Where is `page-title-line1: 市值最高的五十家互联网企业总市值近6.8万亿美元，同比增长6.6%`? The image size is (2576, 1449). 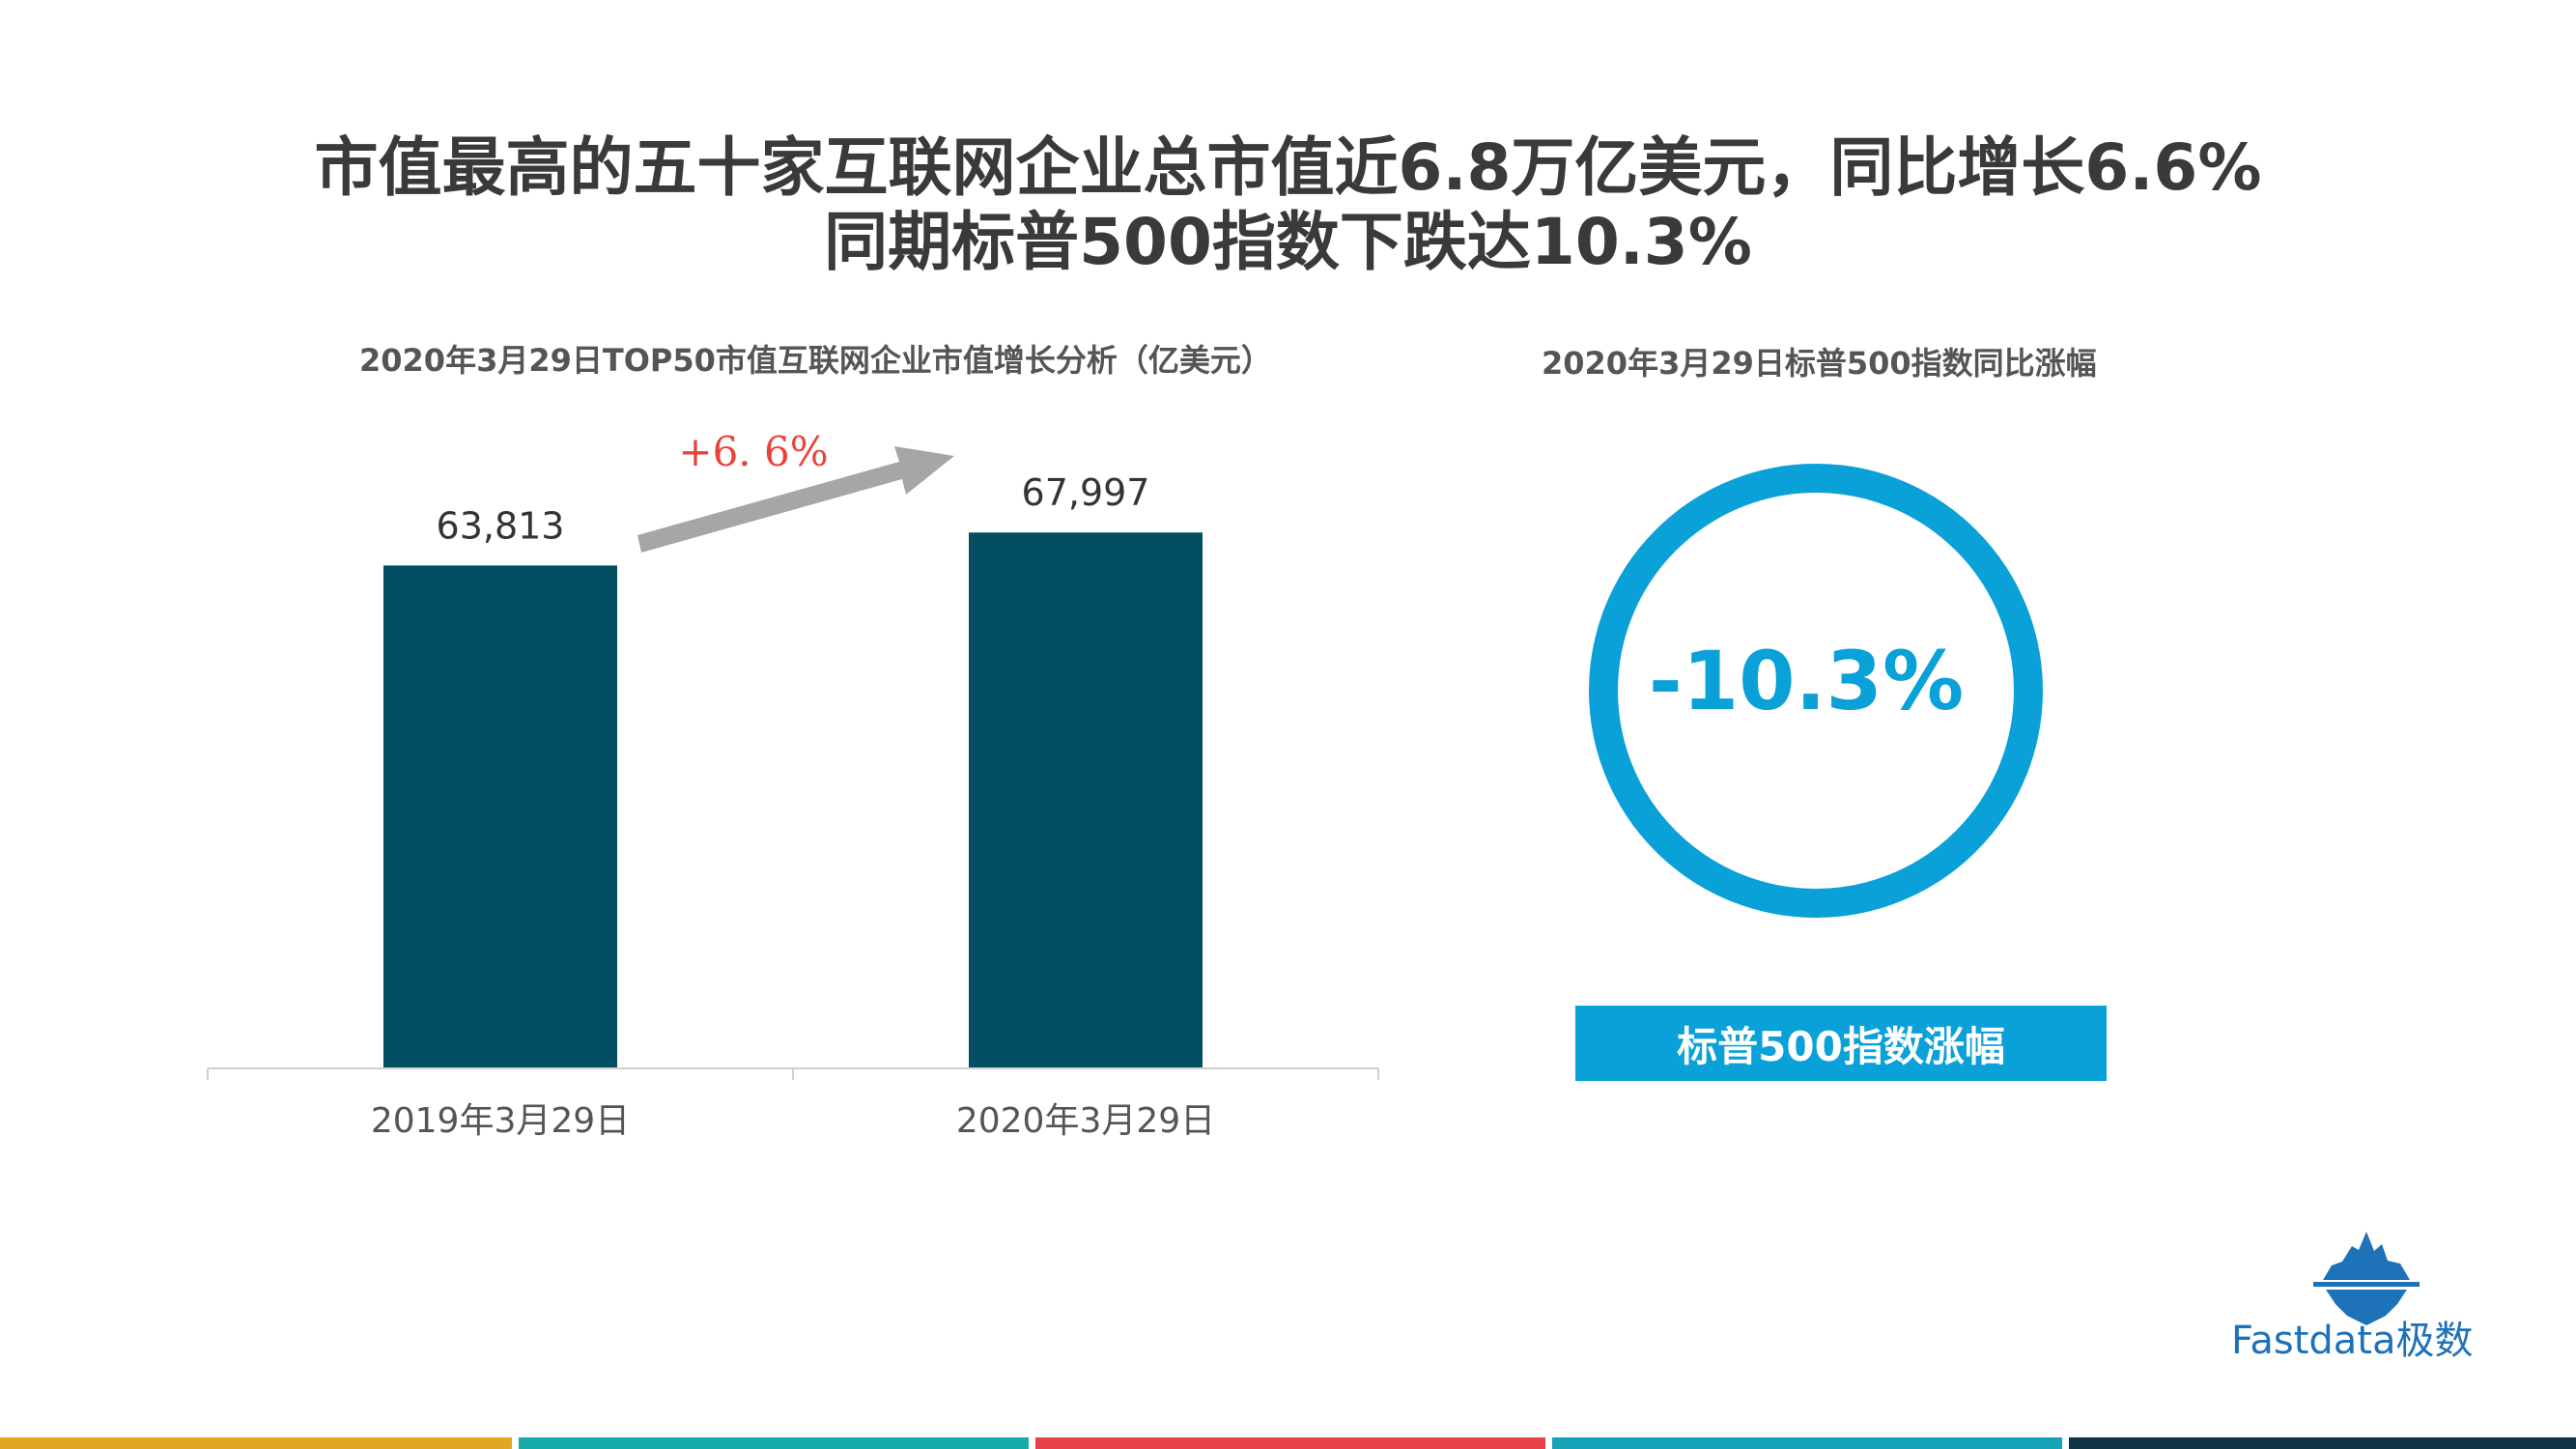
page-title-line1: 市值最高的五十家互联网企业总市值近6.8万亿美元，同比增长6.6% is located at coordinates (1288, 167).